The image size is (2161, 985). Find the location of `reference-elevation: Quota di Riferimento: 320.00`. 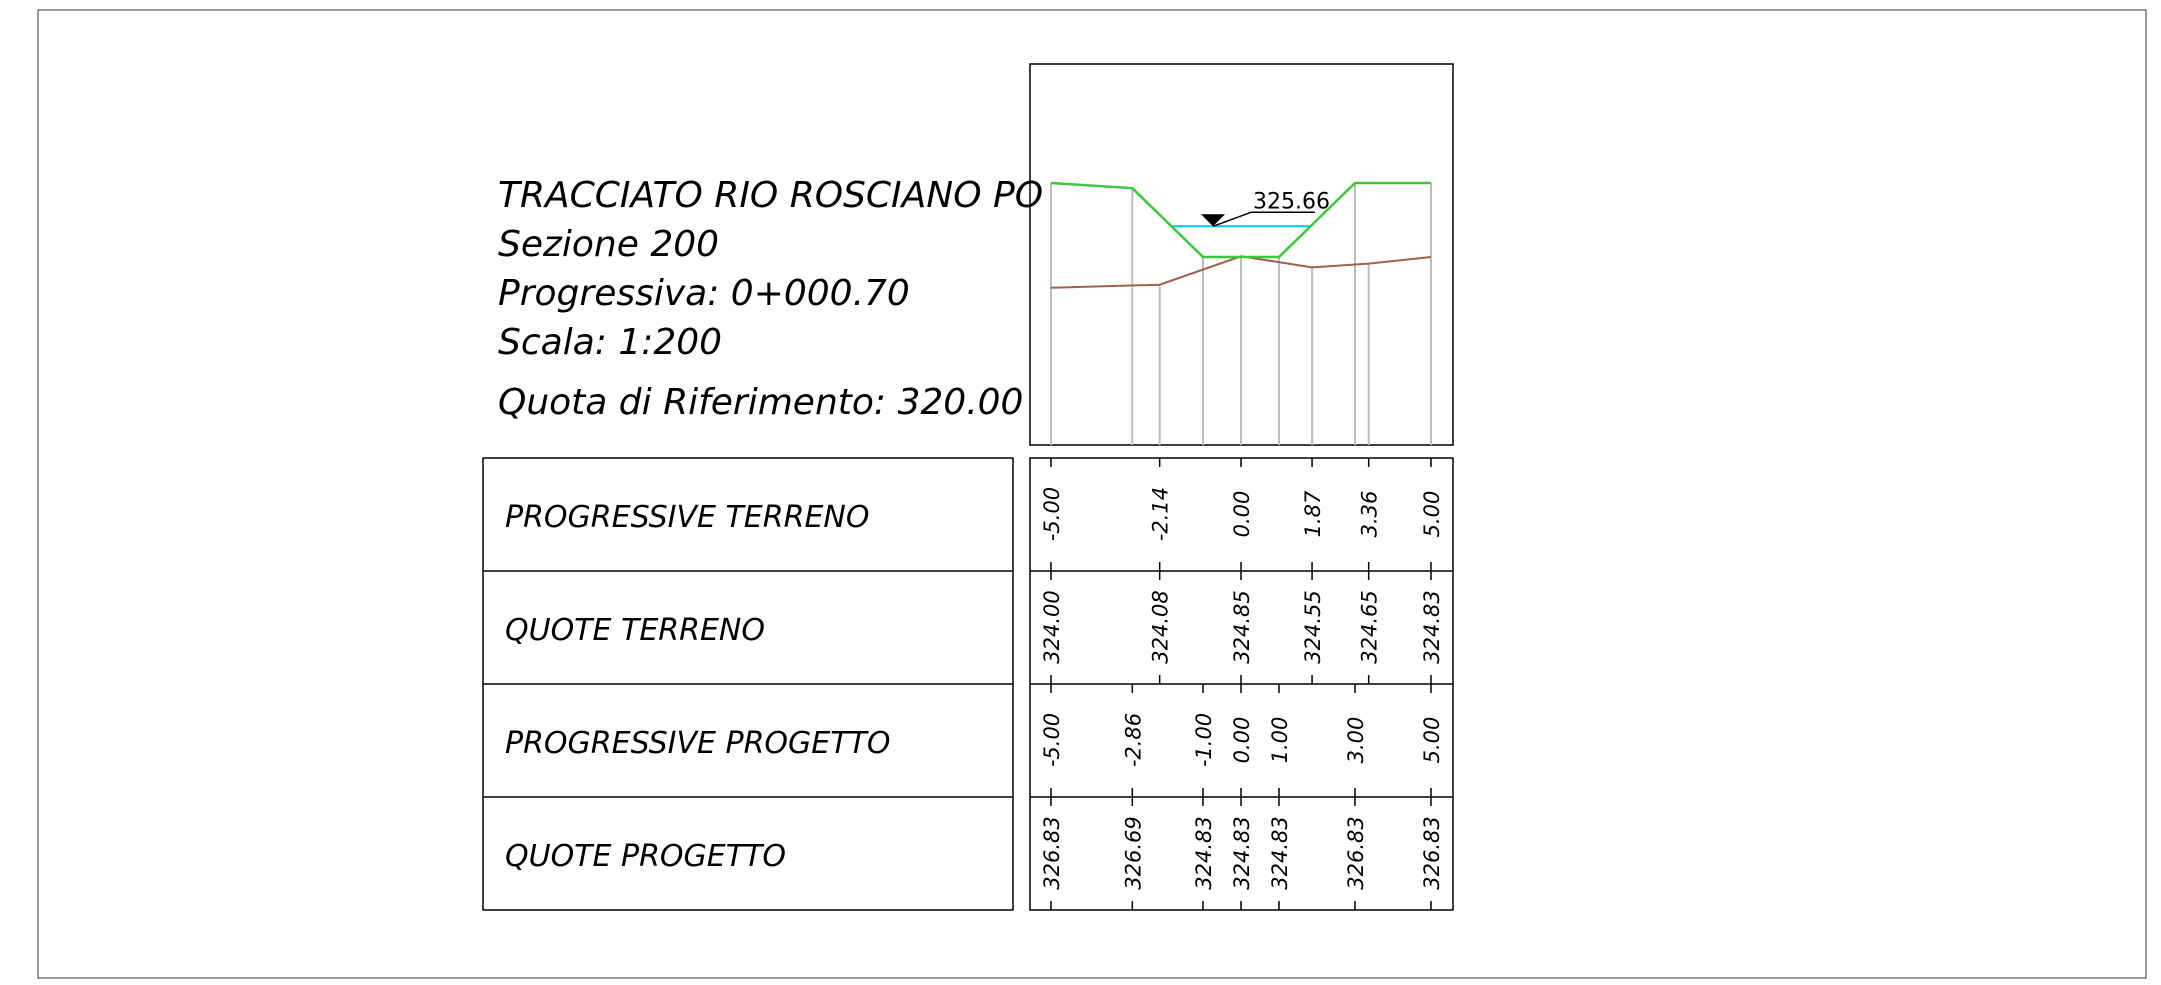

reference-elevation: Quota di Riferimento: 320.00 is located at coordinates (760, 402).